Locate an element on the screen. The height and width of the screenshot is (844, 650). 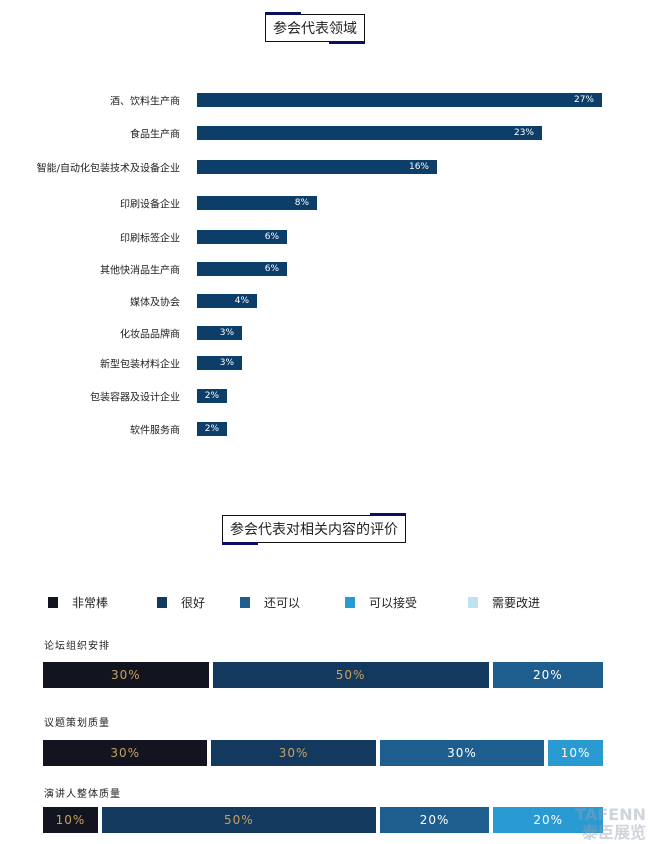
legend-label: 需要改进 is located at coordinates (516, 603).